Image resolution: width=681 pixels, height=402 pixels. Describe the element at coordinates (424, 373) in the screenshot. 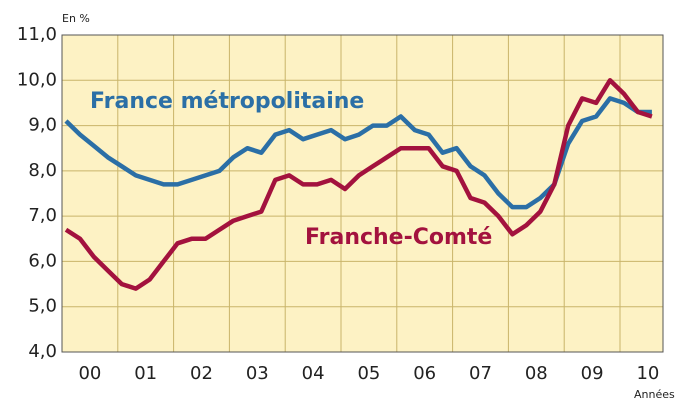

I see `x-tick-label: 06` at that location.